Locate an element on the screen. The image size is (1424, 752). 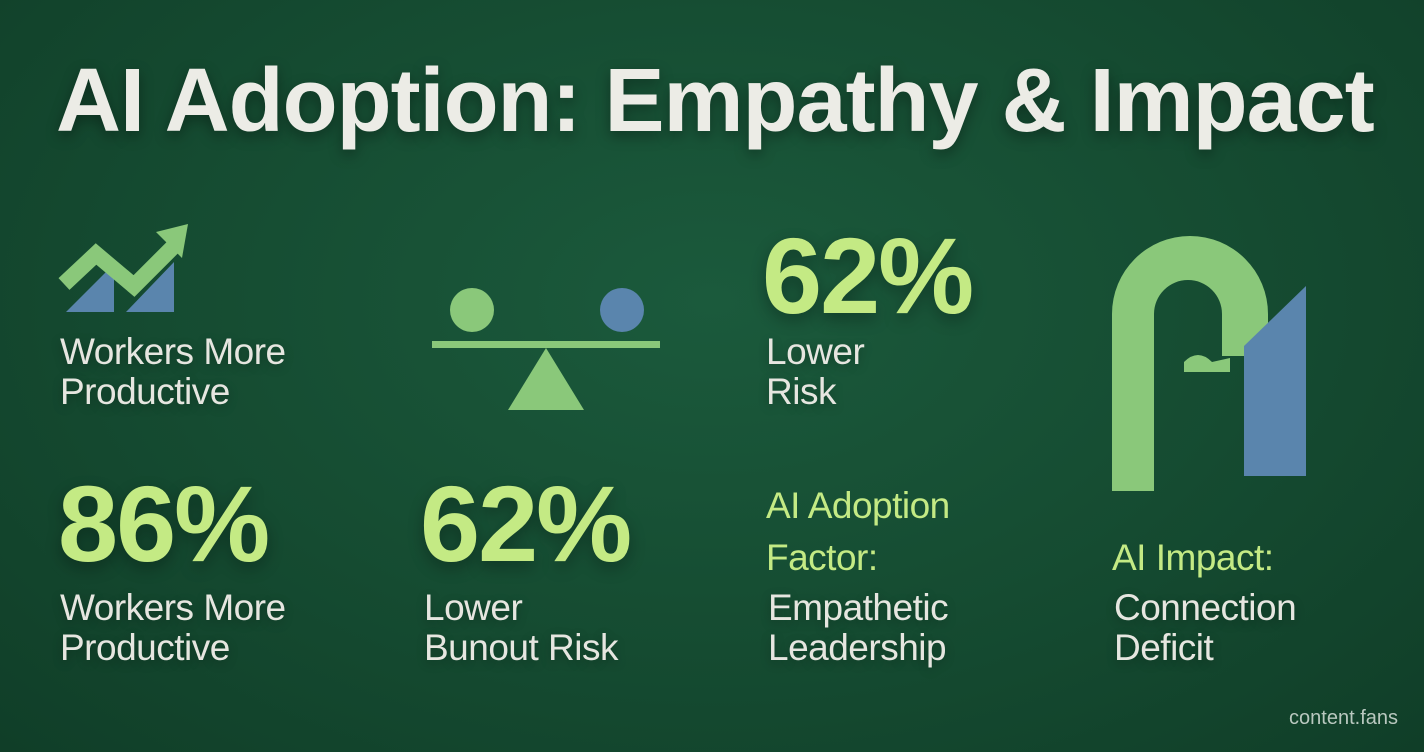
top-left-label: Workers More Productive is located at coordinates (173, 372).